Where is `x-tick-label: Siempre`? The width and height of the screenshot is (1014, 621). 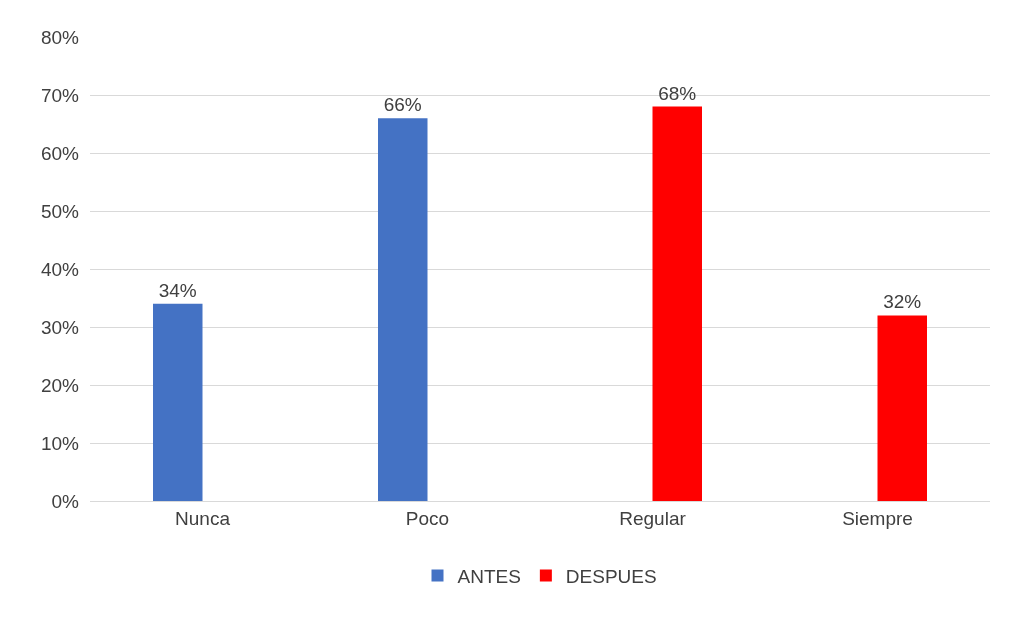 x-tick-label: Siempre is located at coordinates (877, 518).